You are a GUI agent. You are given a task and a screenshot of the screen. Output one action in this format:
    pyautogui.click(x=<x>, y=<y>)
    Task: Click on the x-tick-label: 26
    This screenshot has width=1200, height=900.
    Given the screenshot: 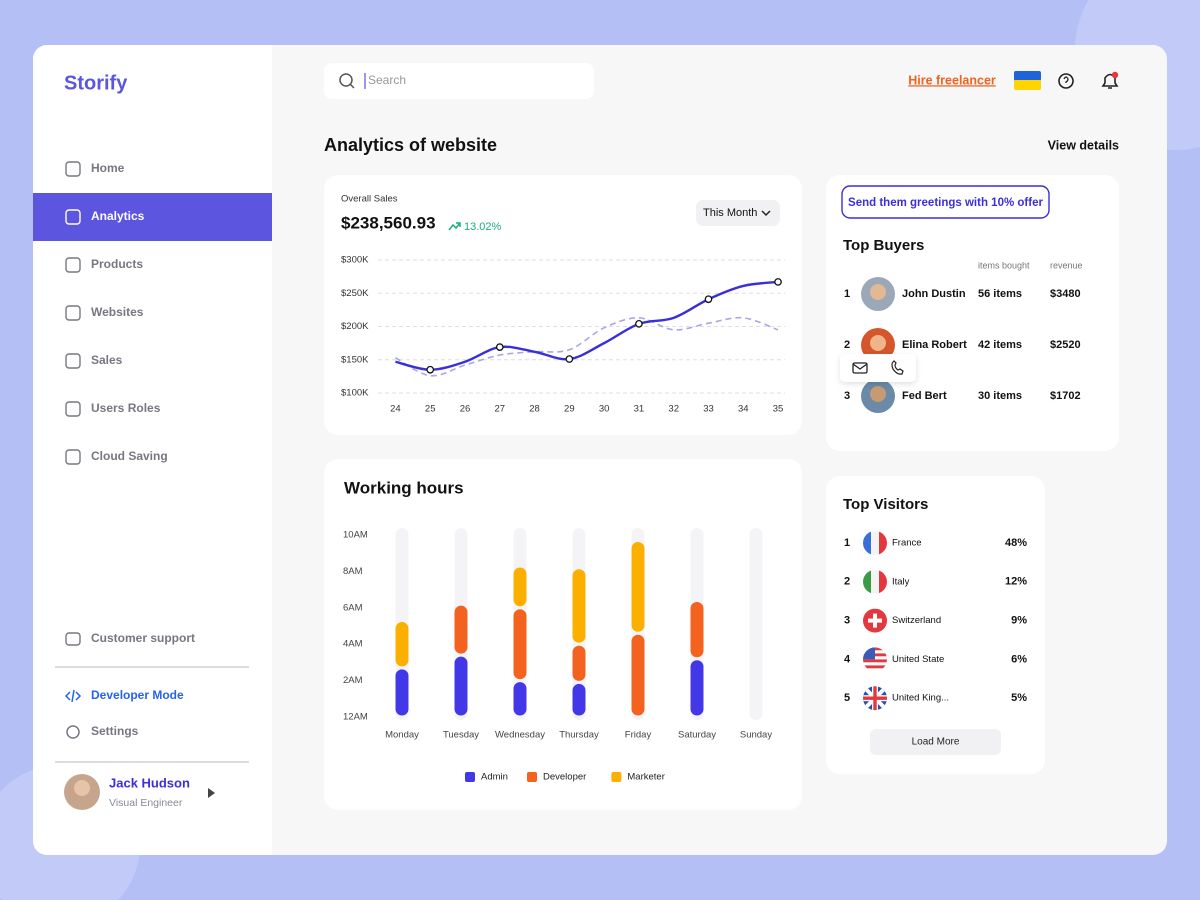 What is the action you would take?
    pyautogui.click(x=465, y=409)
    